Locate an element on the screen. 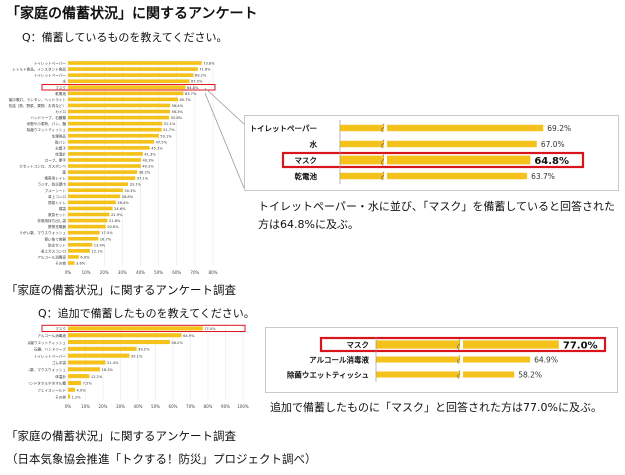  category-label: 懐中電灯、ランタン、ヘッドライト is located at coordinates (38, 99).